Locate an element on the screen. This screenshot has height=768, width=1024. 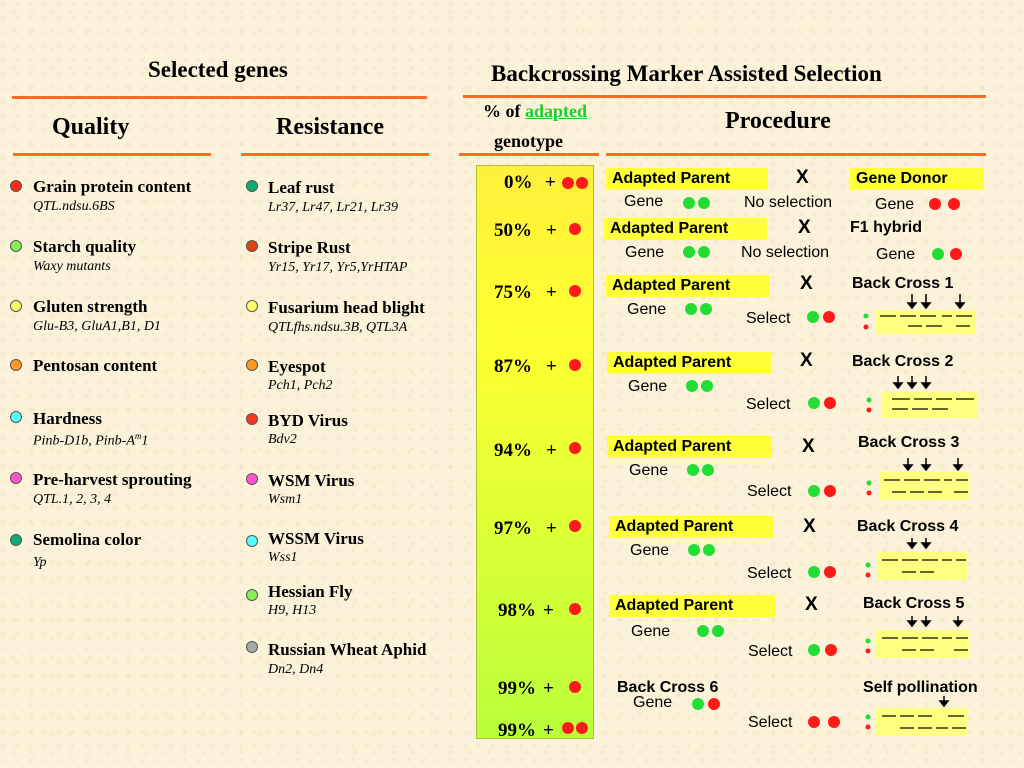
resistance-item-name: Stripe Rust is located at coordinates (309, 247).